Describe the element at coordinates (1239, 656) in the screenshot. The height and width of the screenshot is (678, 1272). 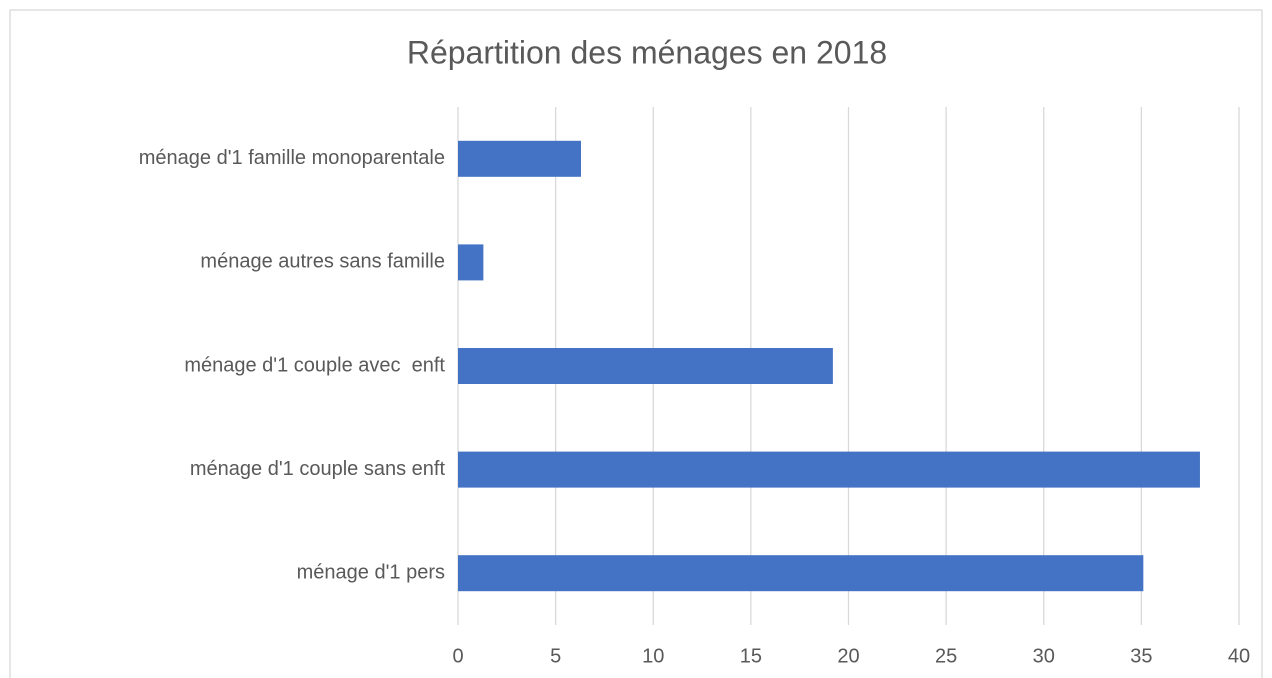
I see `x-tick-label: 40` at that location.